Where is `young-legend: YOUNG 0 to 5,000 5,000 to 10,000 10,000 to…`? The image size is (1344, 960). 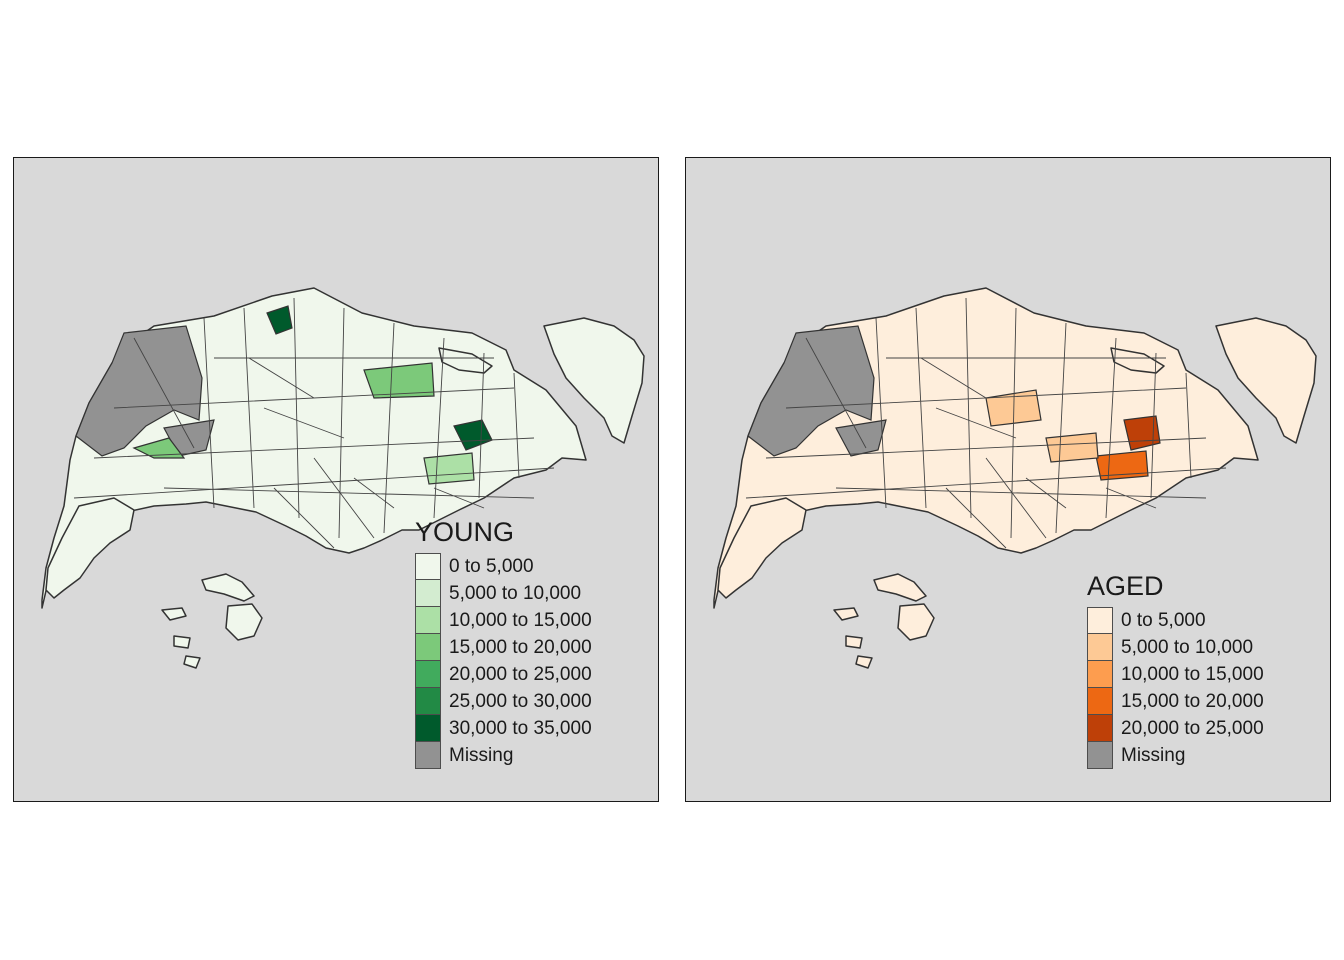
young-legend: YOUNG 0 to 5,000 5,000 to 10,000 10,000 to… is located at coordinates (503, 643).